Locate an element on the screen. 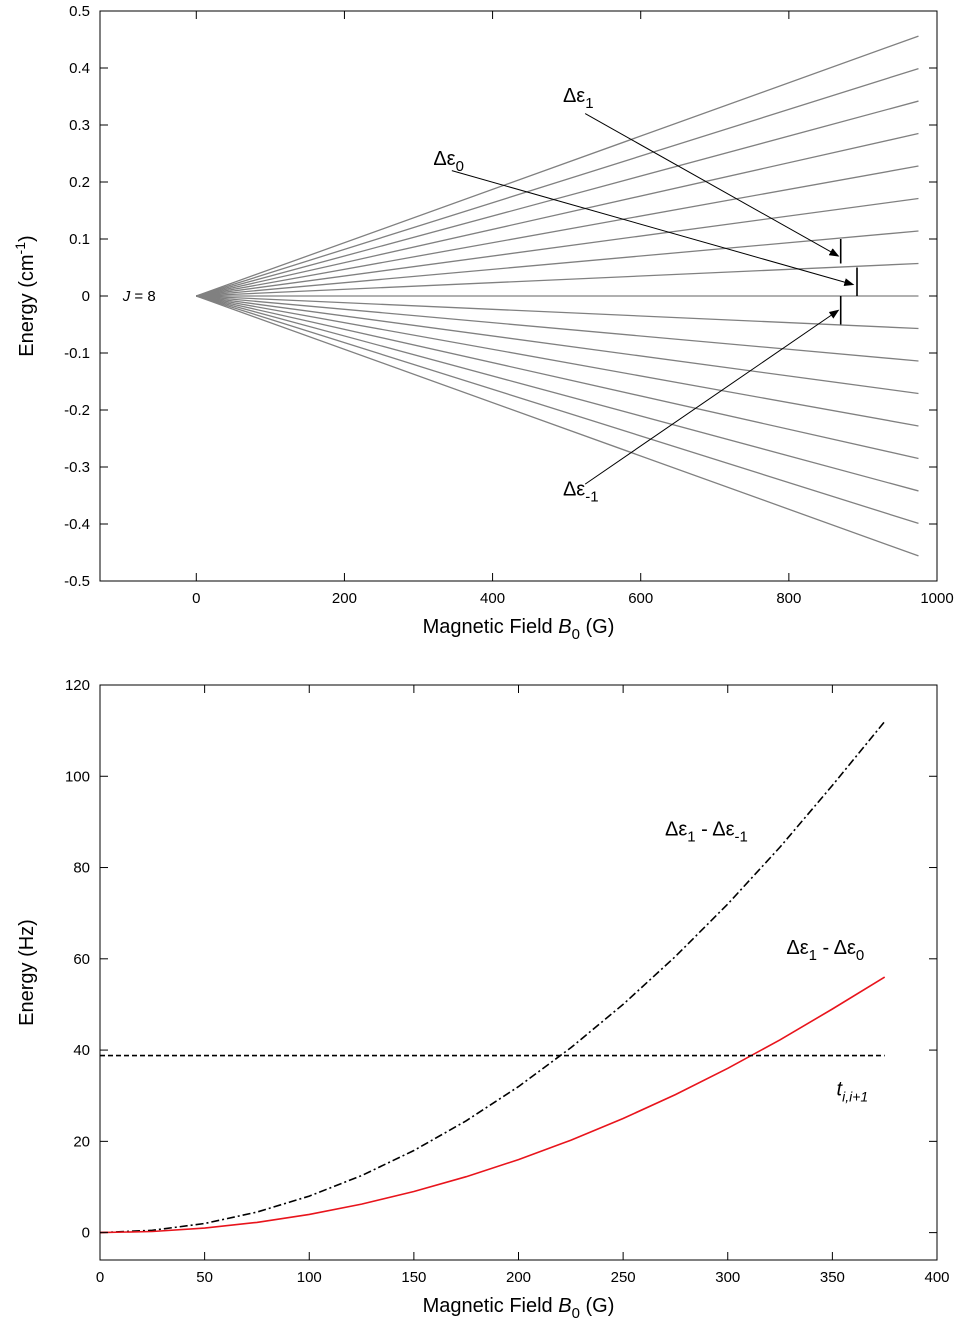  y-tick: 0.2 is located at coordinates (503, 182).